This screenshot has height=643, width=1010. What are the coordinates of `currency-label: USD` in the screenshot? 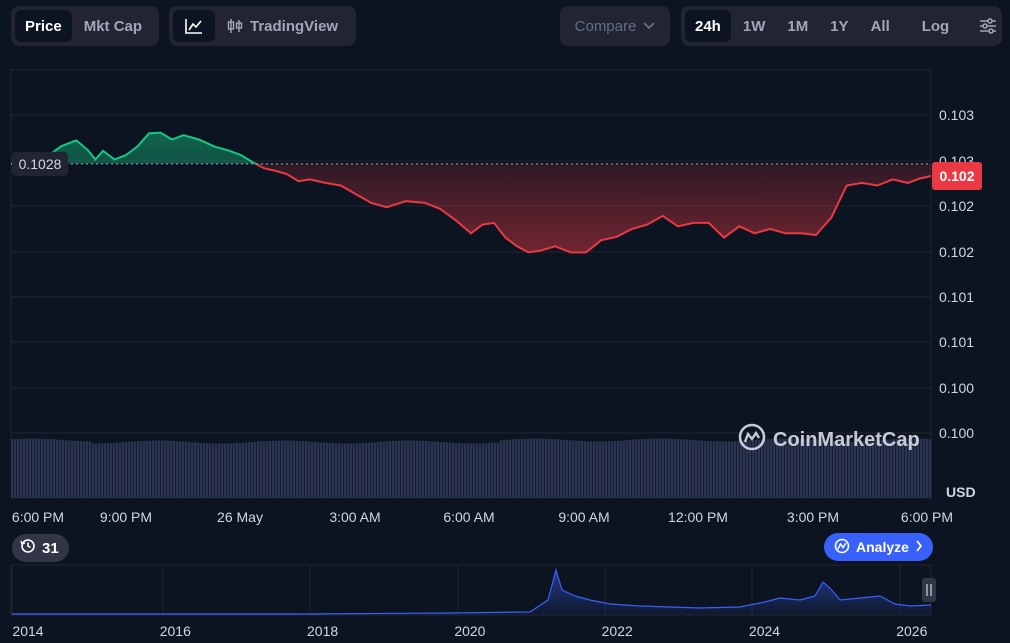 It's located at (961, 492).